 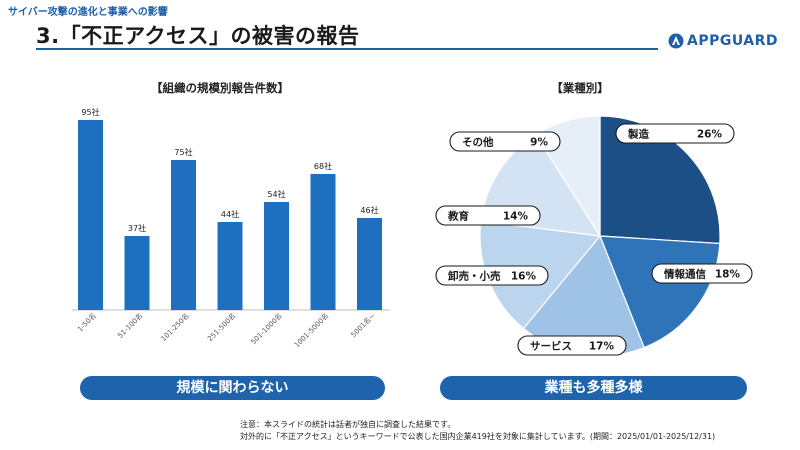 I want to click on pie-slice-label: 情報通信, so click(x=685, y=274).